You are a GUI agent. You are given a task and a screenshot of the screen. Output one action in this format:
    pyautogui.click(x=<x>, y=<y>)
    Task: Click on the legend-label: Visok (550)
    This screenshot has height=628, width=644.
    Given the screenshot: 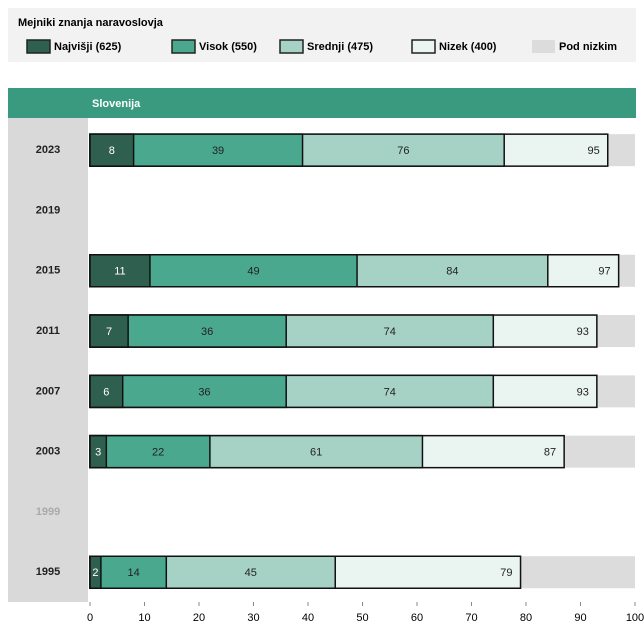 What is the action you would take?
    pyautogui.click(x=228, y=47)
    